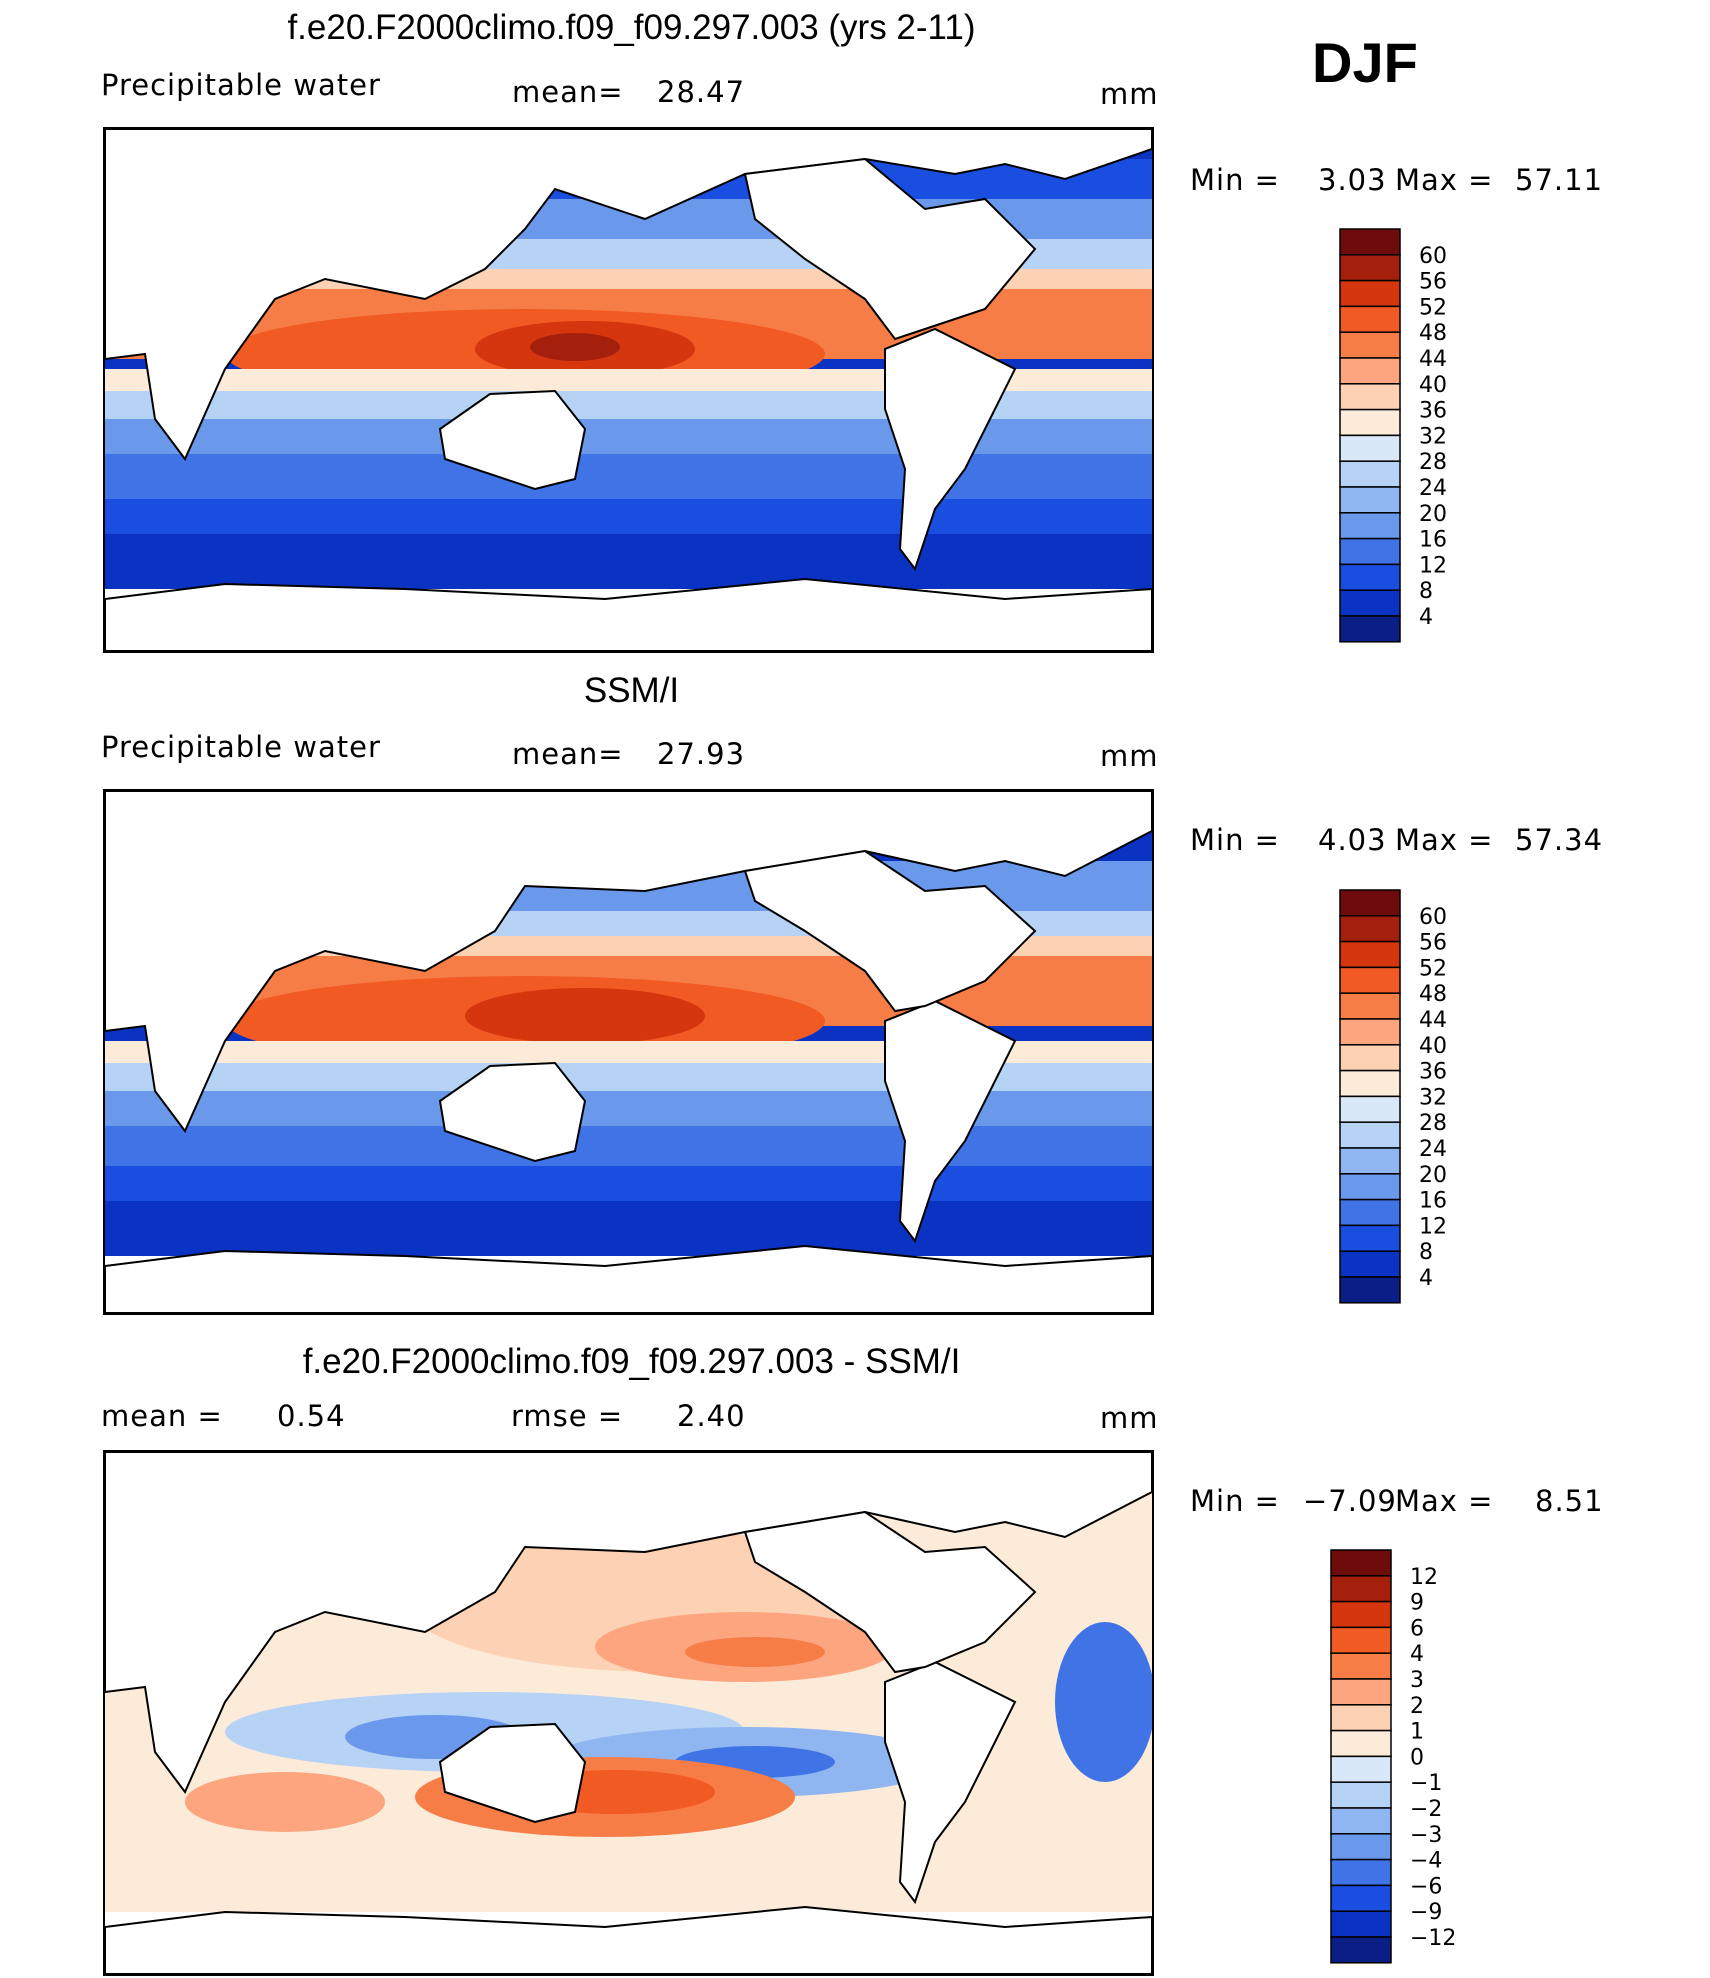 This screenshot has height=1978, width=1710. I want to click on colorbar-tick-label: −9, so click(1426, 1912).